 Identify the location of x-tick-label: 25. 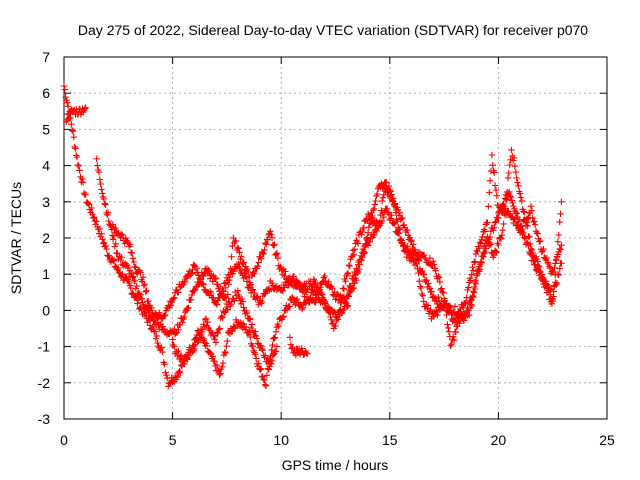
(607, 440).